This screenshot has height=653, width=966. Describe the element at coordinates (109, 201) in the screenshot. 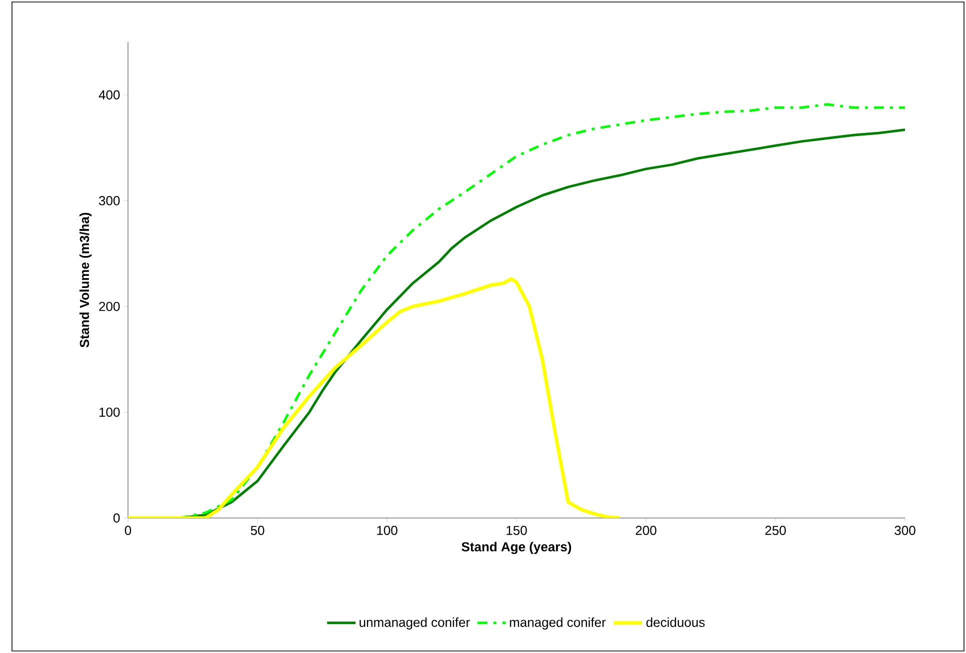

I see `y-tick-label: 300` at that location.